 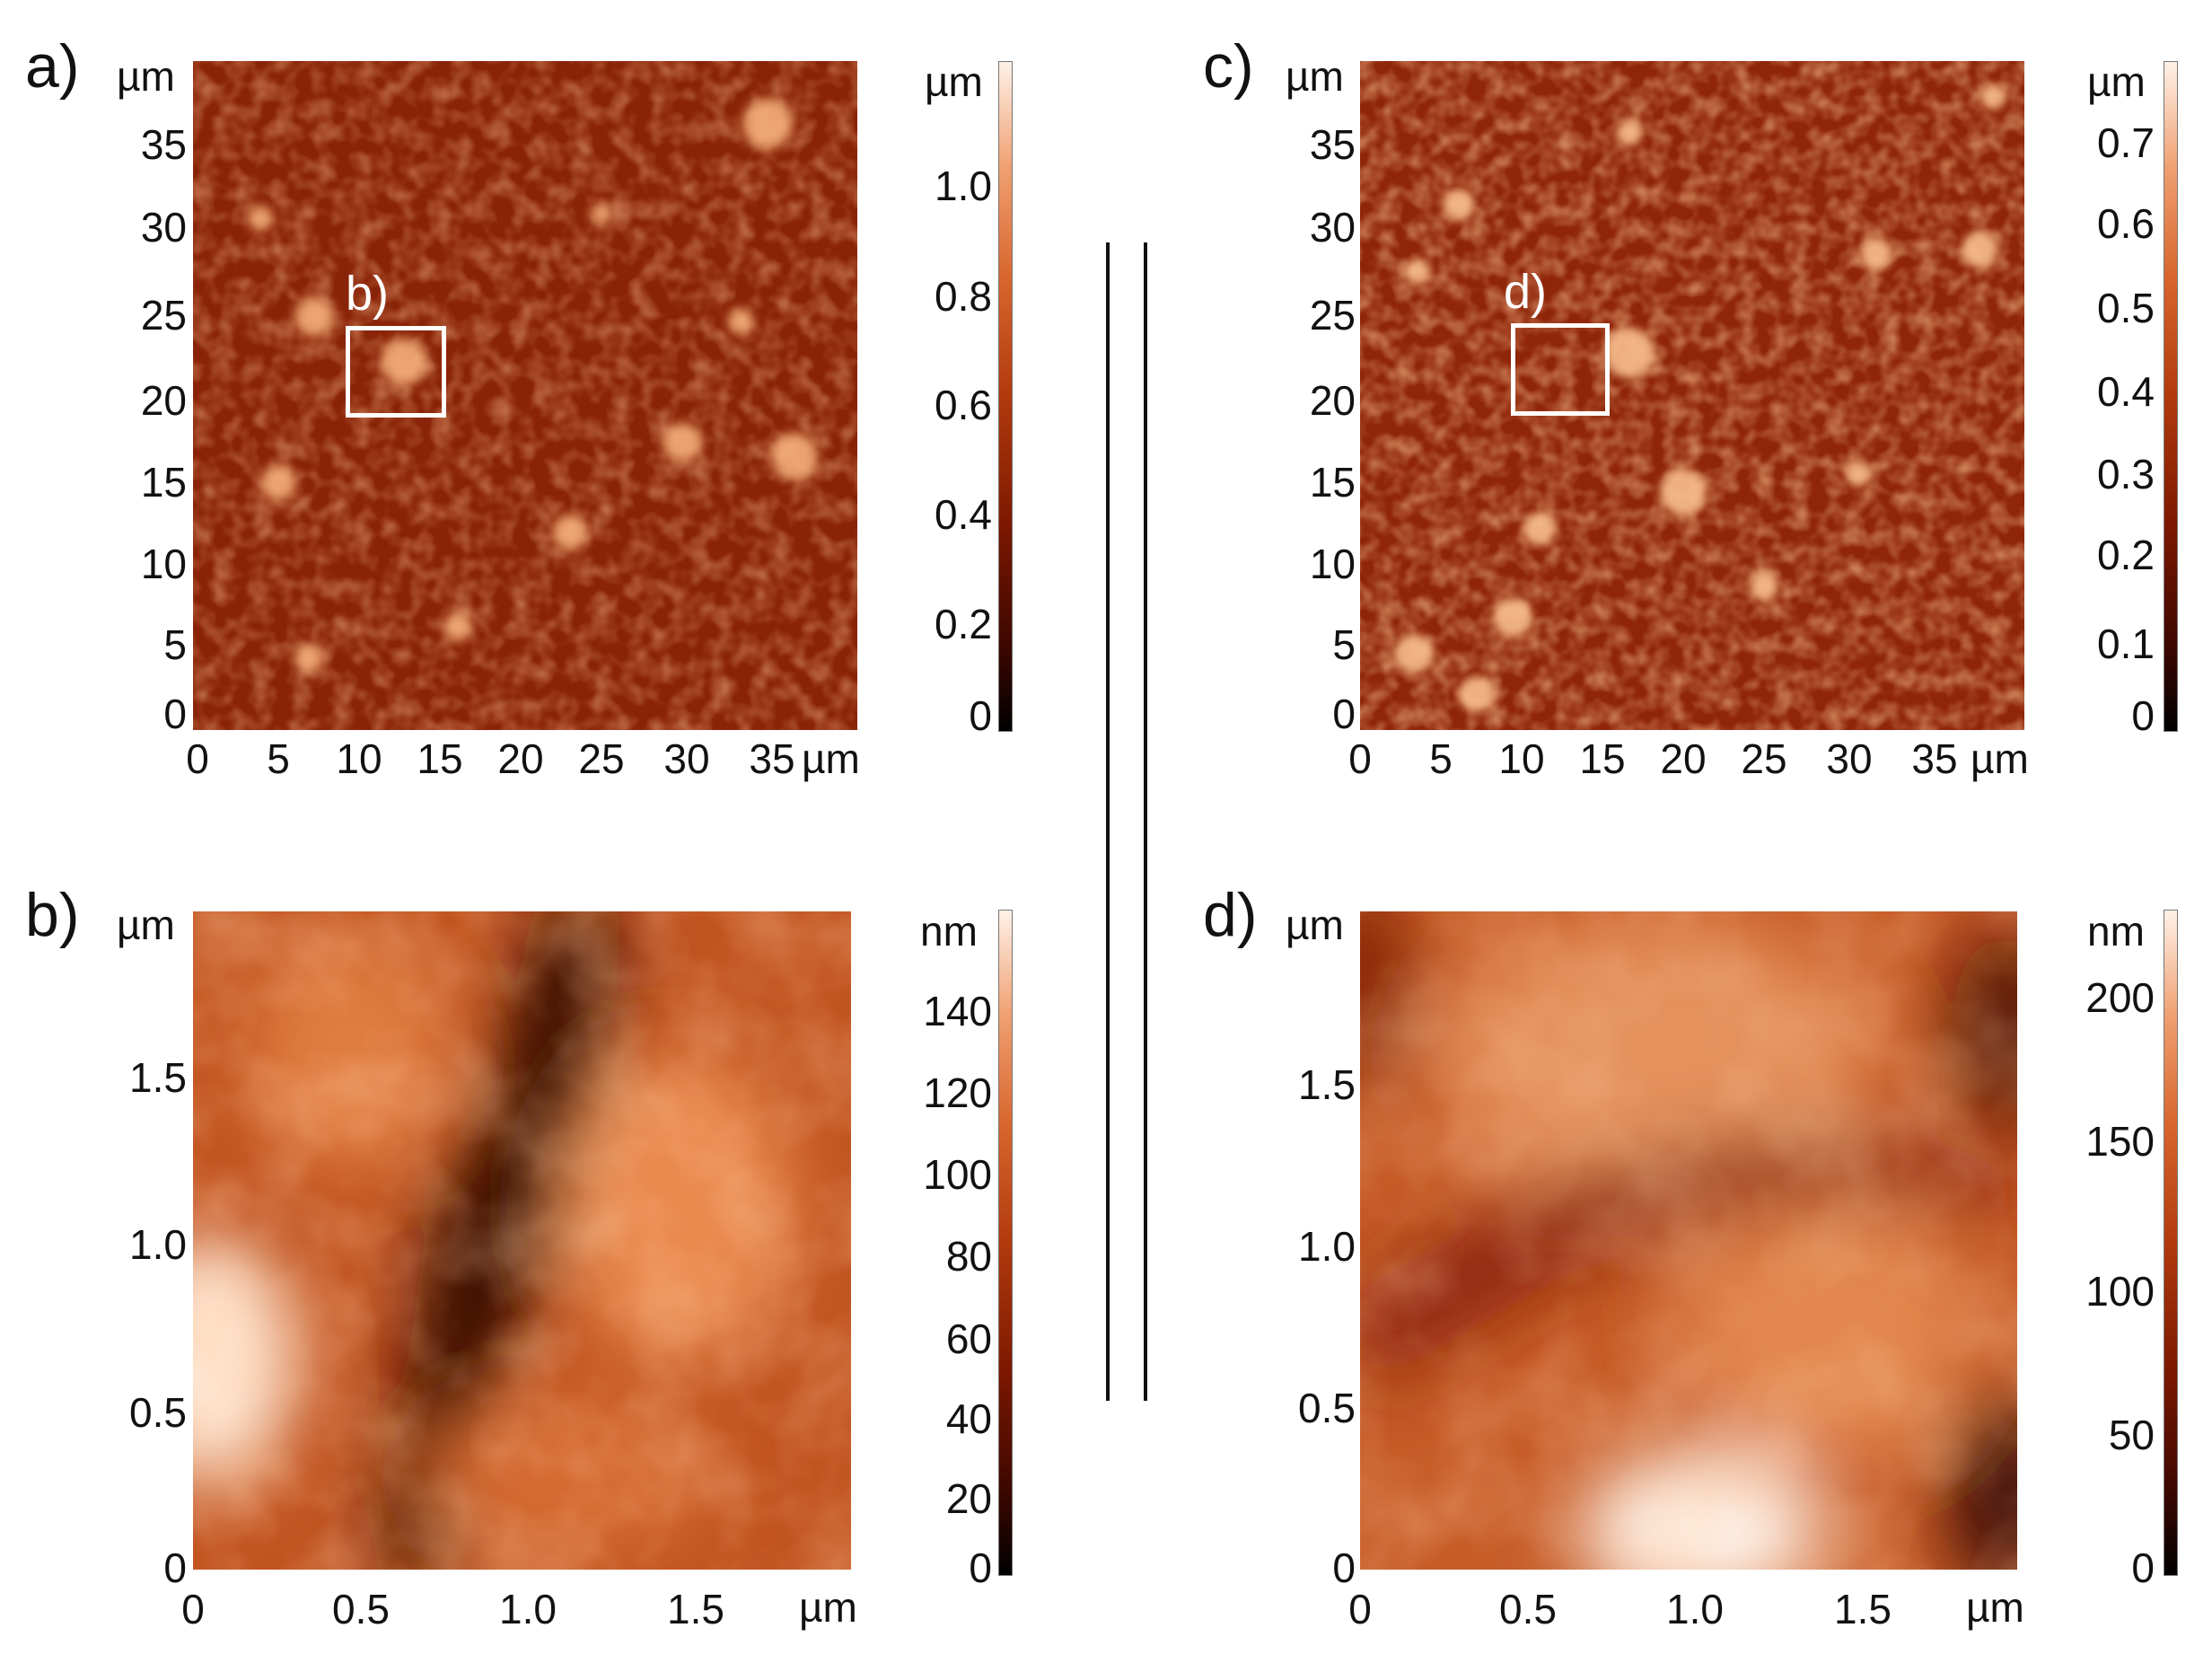 What do you see at coordinates (520, 759) in the screenshot?
I see `x-tick-label: 20` at bounding box center [520, 759].